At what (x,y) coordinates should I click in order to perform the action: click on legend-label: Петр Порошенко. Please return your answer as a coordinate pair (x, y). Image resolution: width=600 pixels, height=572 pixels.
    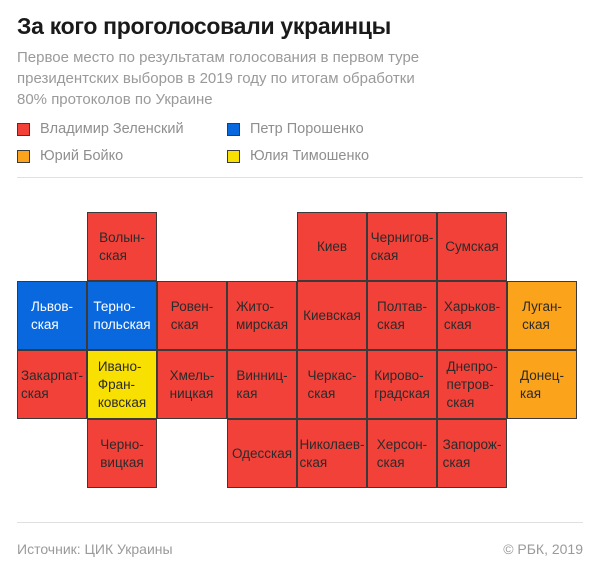
    Looking at the image, I should click on (307, 129).